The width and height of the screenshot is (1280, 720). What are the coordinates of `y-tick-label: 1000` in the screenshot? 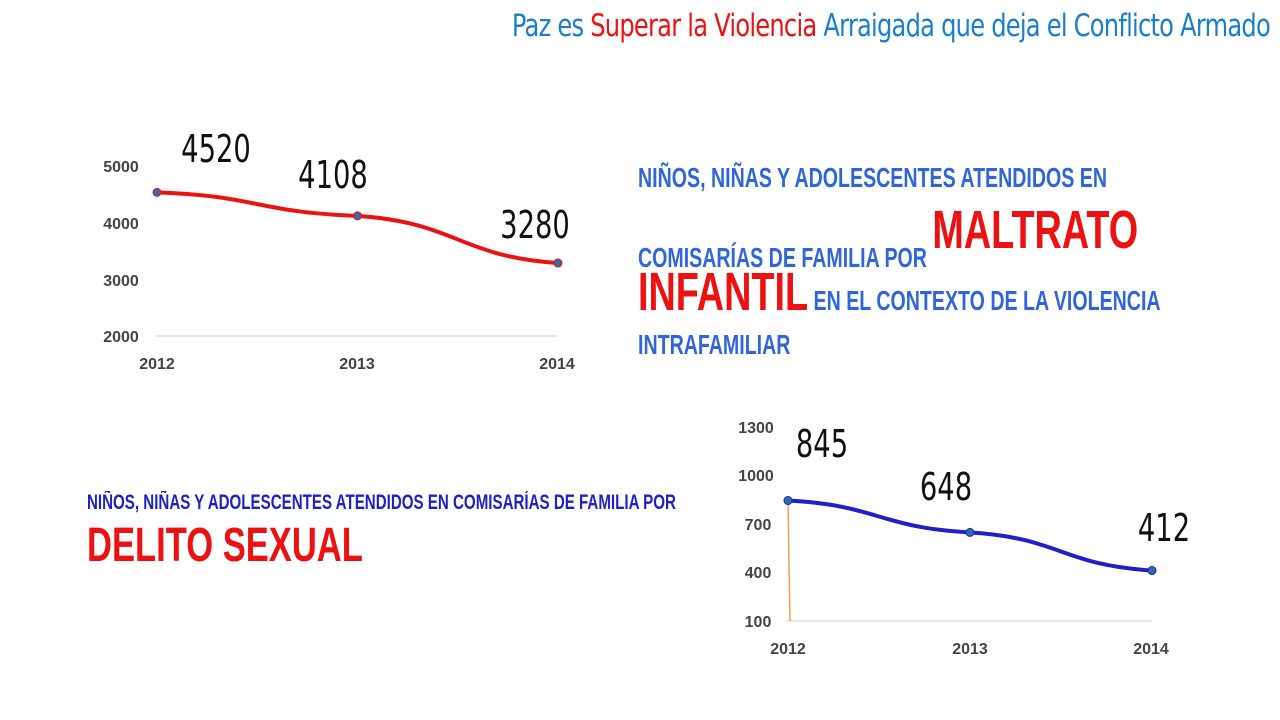 It's located at (756, 476).